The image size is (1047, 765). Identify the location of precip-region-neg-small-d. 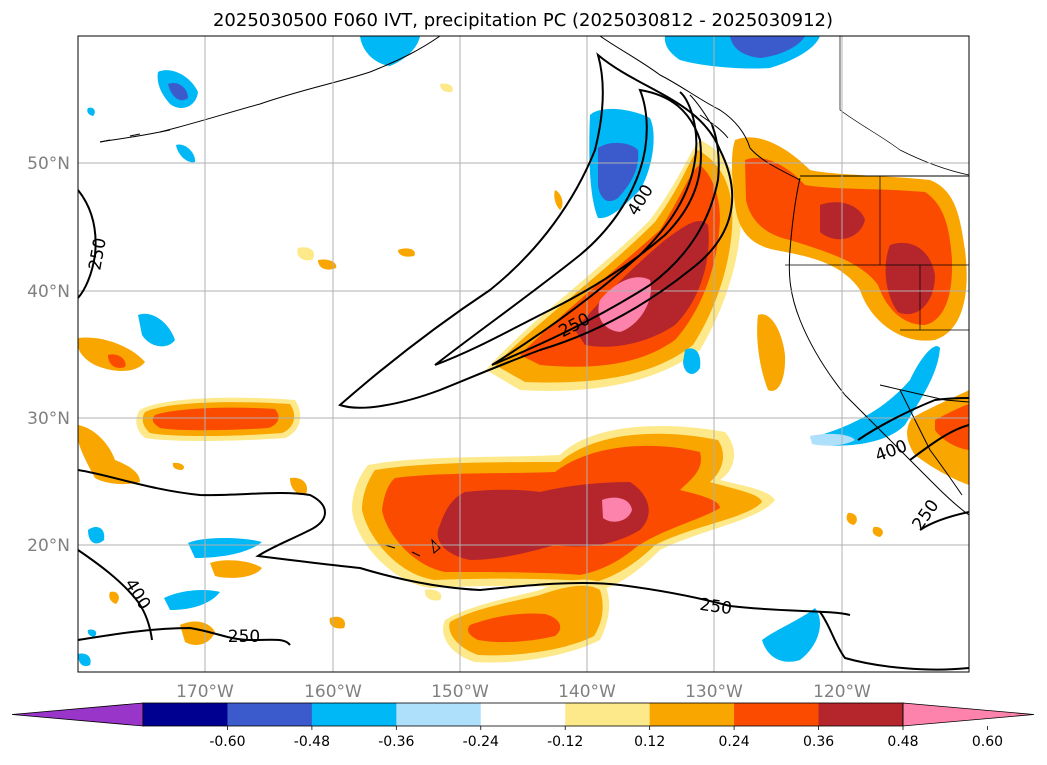
(225, 547).